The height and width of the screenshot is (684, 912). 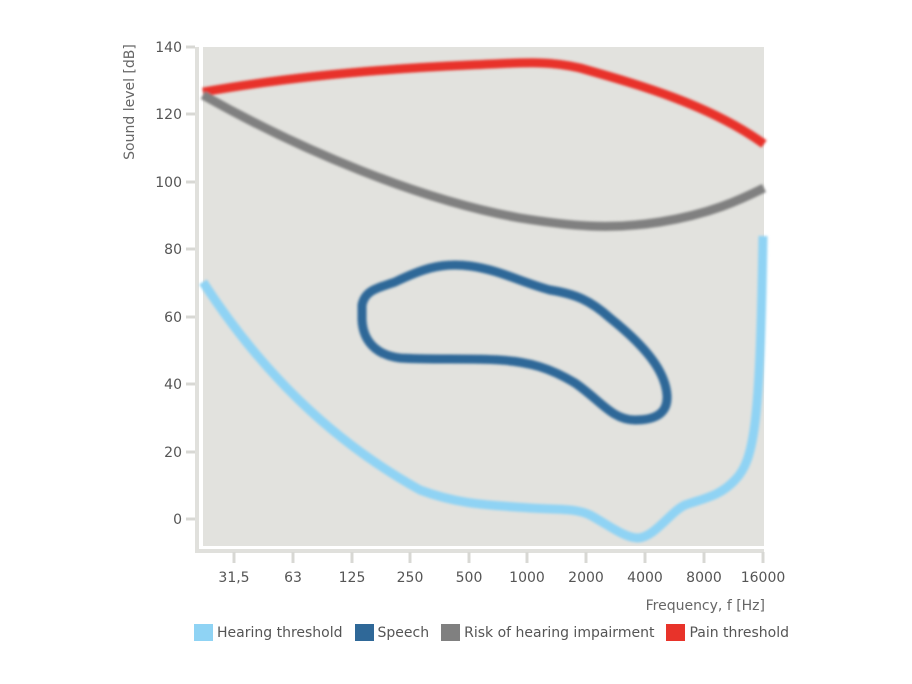 What do you see at coordinates (173, 385) in the screenshot?
I see `y-tick-label: 40` at bounding box center [173, 385].